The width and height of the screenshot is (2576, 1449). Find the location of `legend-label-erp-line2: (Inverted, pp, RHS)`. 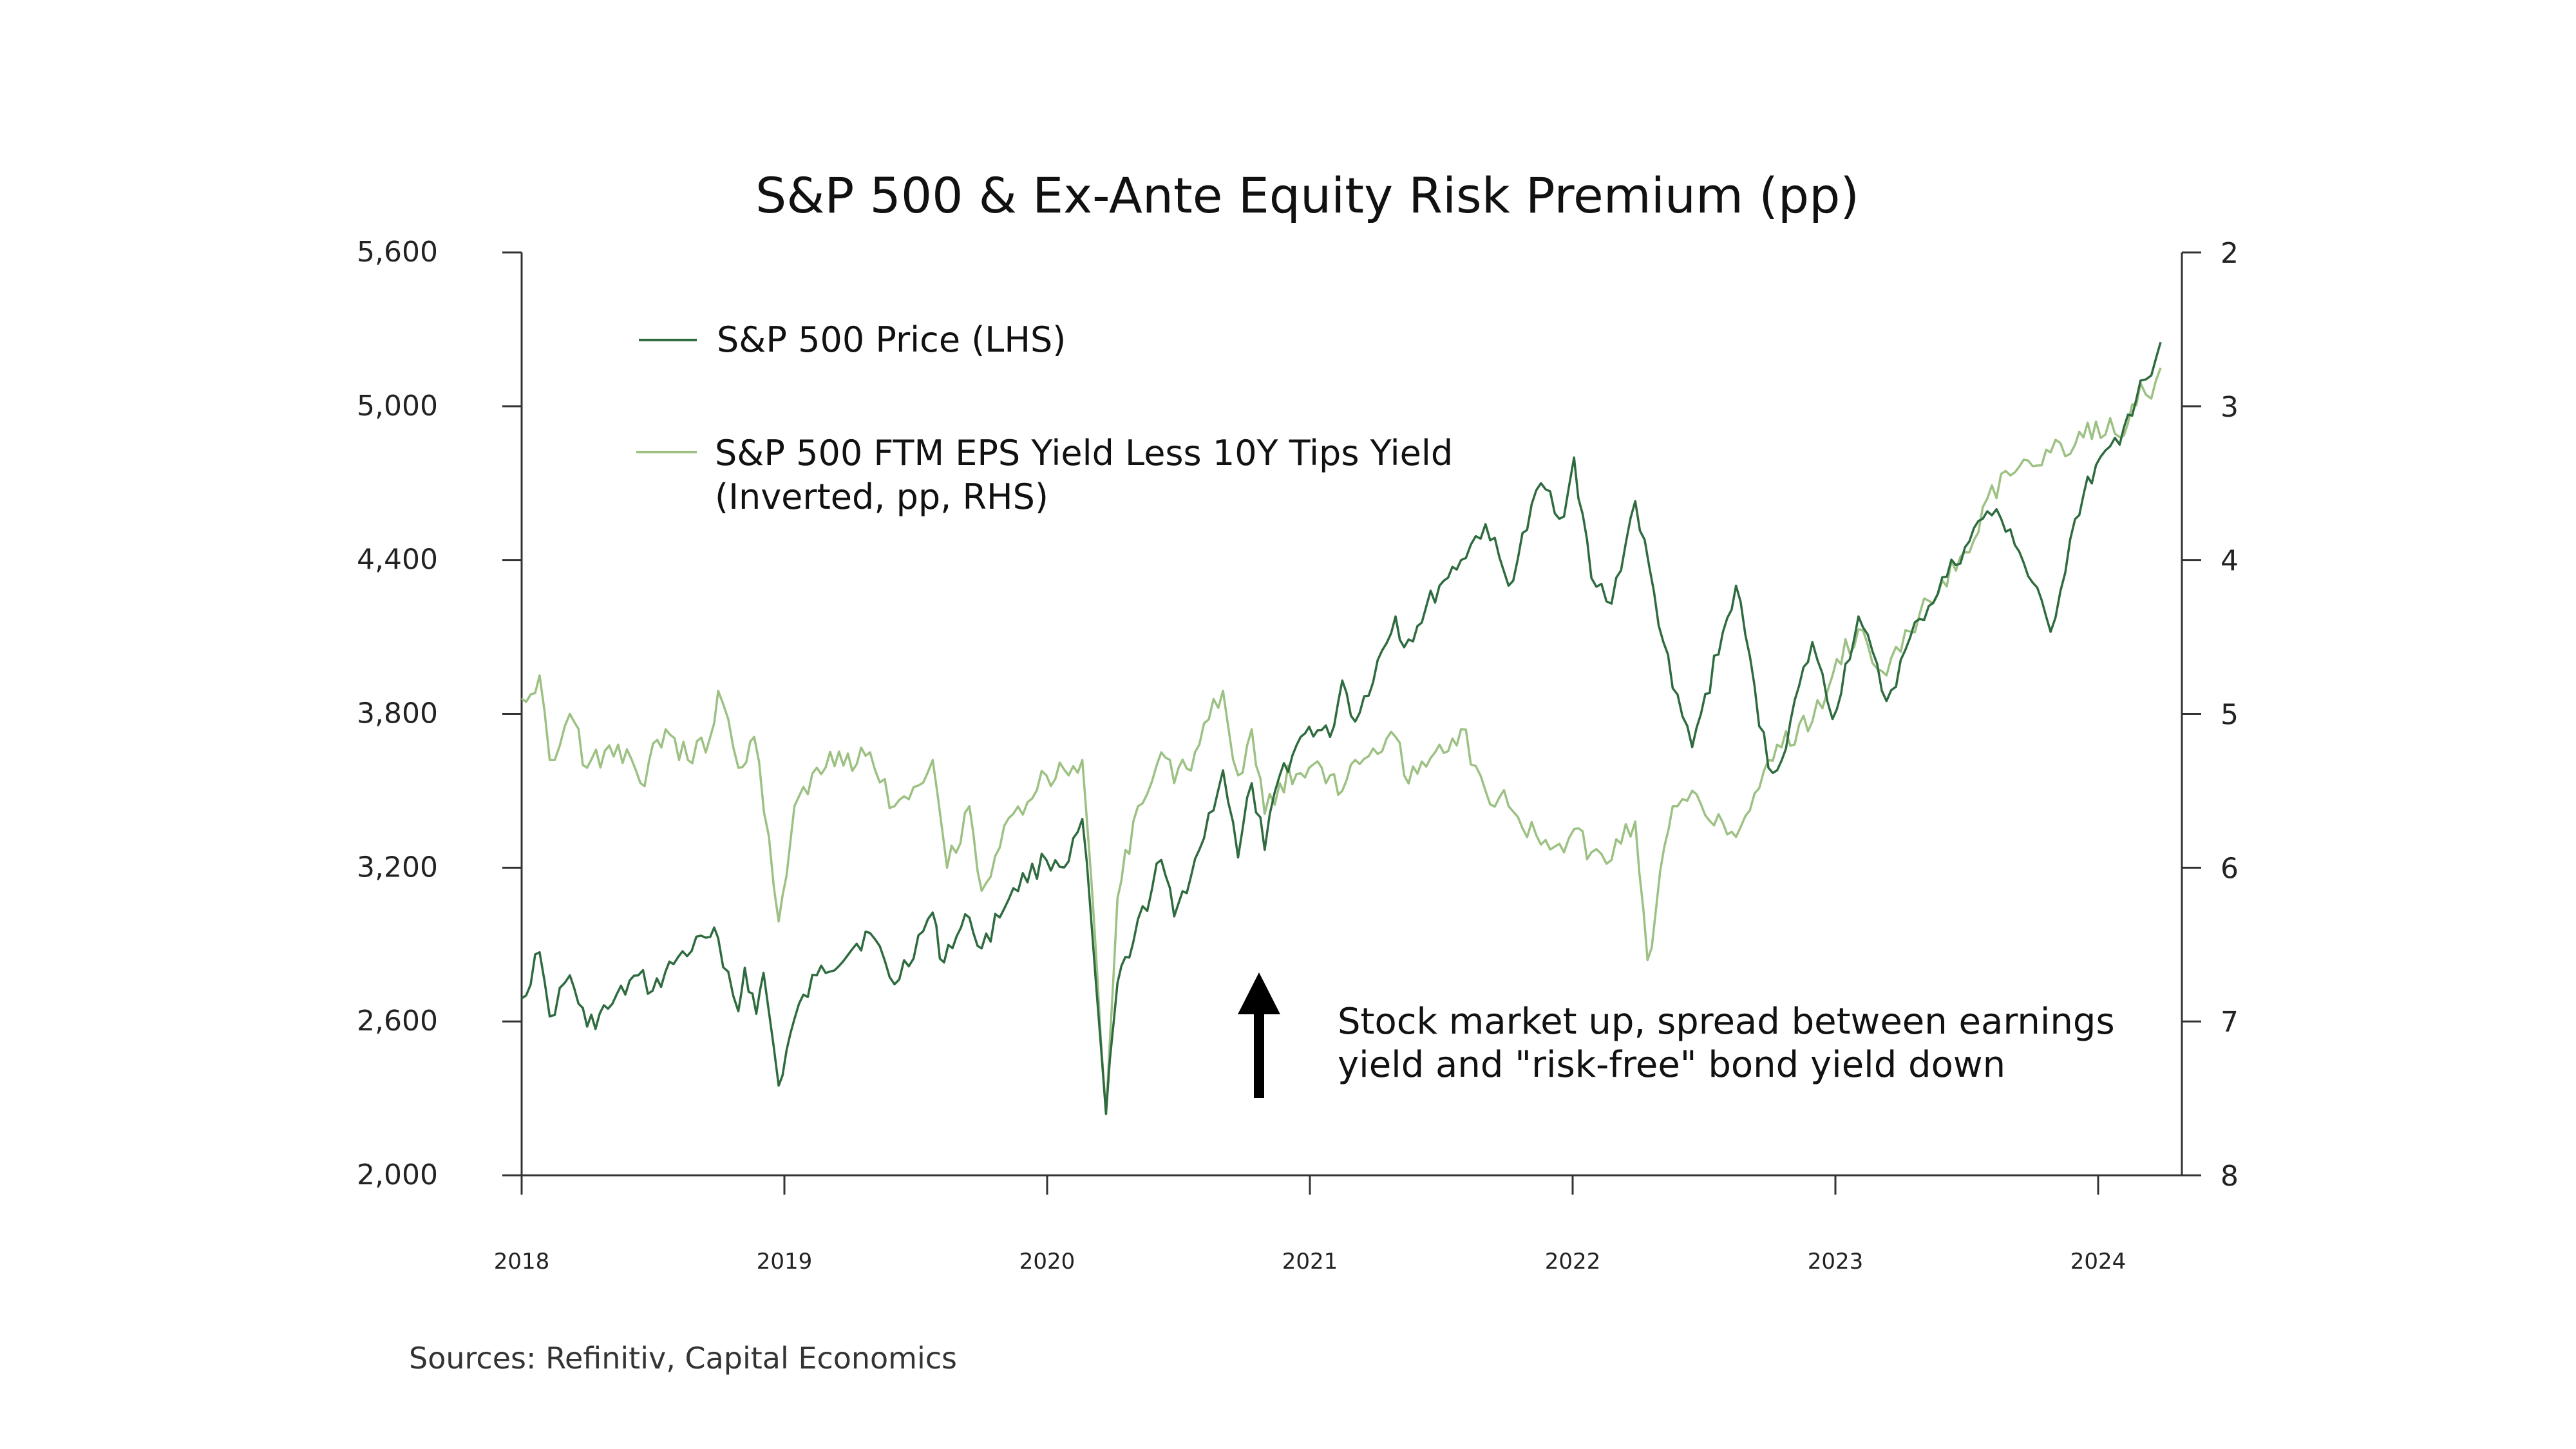

legend-label-erp-line2: (Inverted, pp, RHS) is located at coordinates (881, 497).